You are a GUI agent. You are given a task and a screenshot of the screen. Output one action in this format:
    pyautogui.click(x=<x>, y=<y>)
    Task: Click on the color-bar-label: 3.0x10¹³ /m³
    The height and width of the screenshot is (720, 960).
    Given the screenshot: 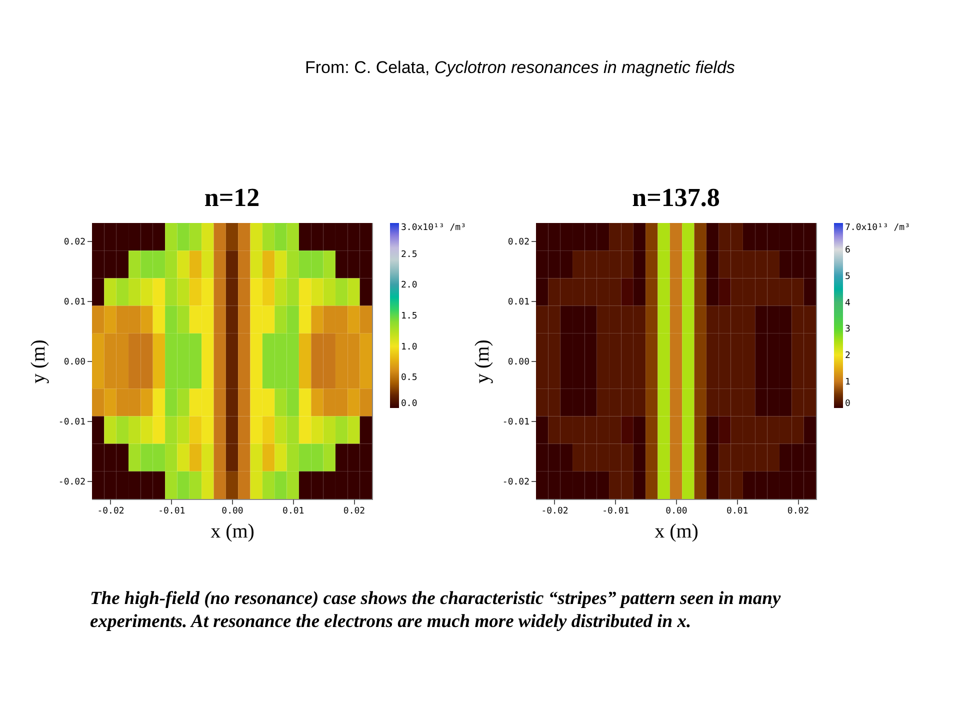 What is the action you would take?
    pyautogui.click(x=433, y=228)
    